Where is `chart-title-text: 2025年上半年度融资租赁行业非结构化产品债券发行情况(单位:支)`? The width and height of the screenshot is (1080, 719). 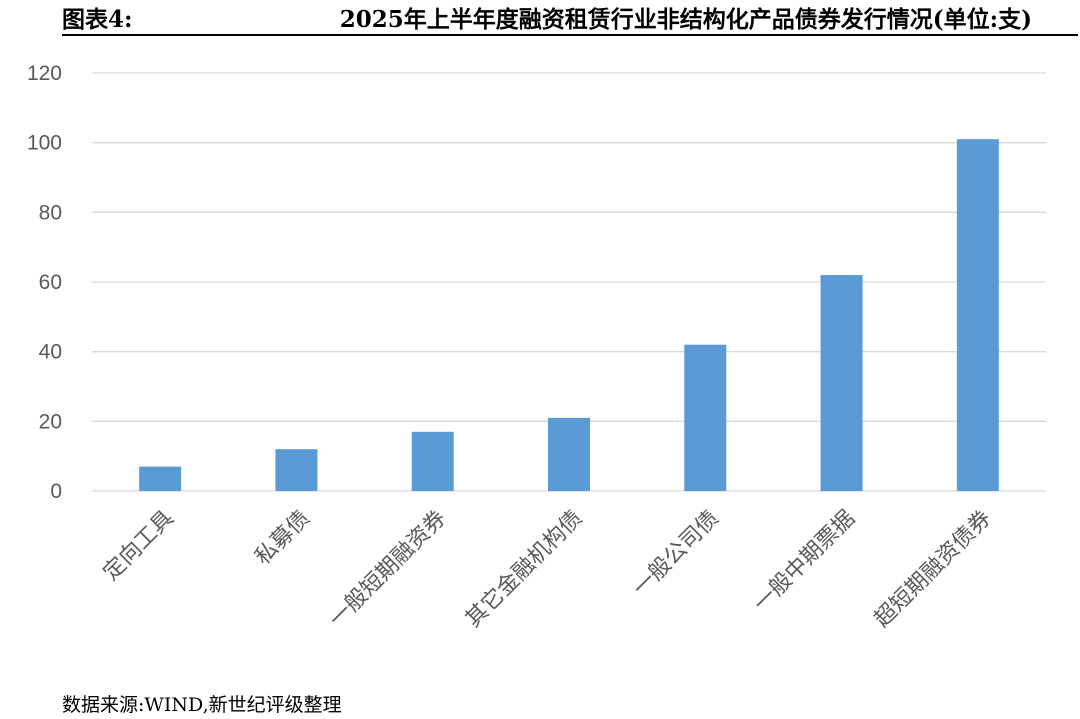
chart-title-text: 2025年上半年度融资租赁行业非结构化产品债券发行情况(单位:支) is located at coordinates (685, 19).